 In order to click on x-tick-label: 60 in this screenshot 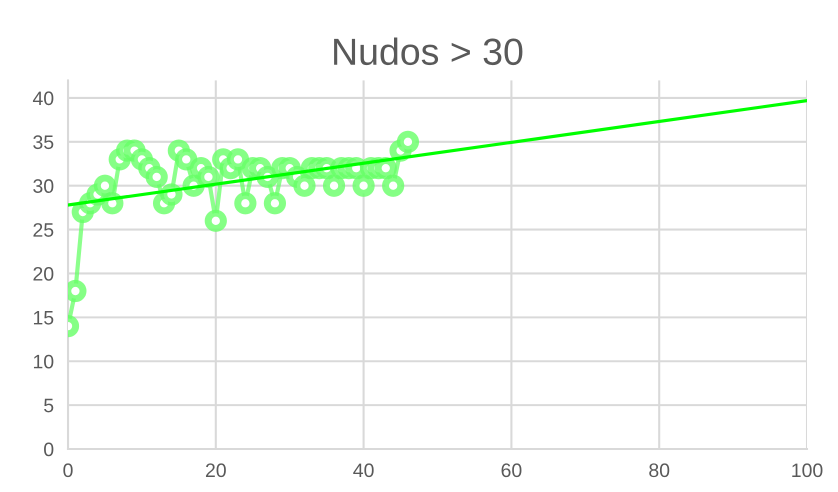, I will do `click(512, 470)`.